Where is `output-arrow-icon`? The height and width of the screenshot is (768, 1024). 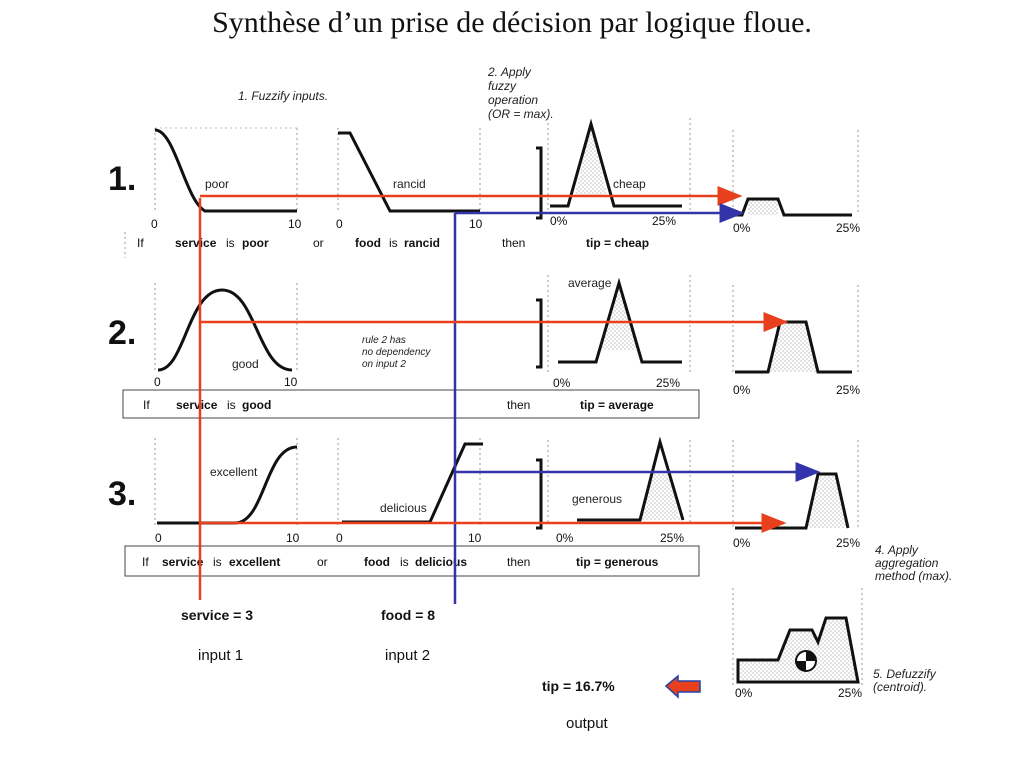 output-arrow-icon is located at coordinates (682, 686).